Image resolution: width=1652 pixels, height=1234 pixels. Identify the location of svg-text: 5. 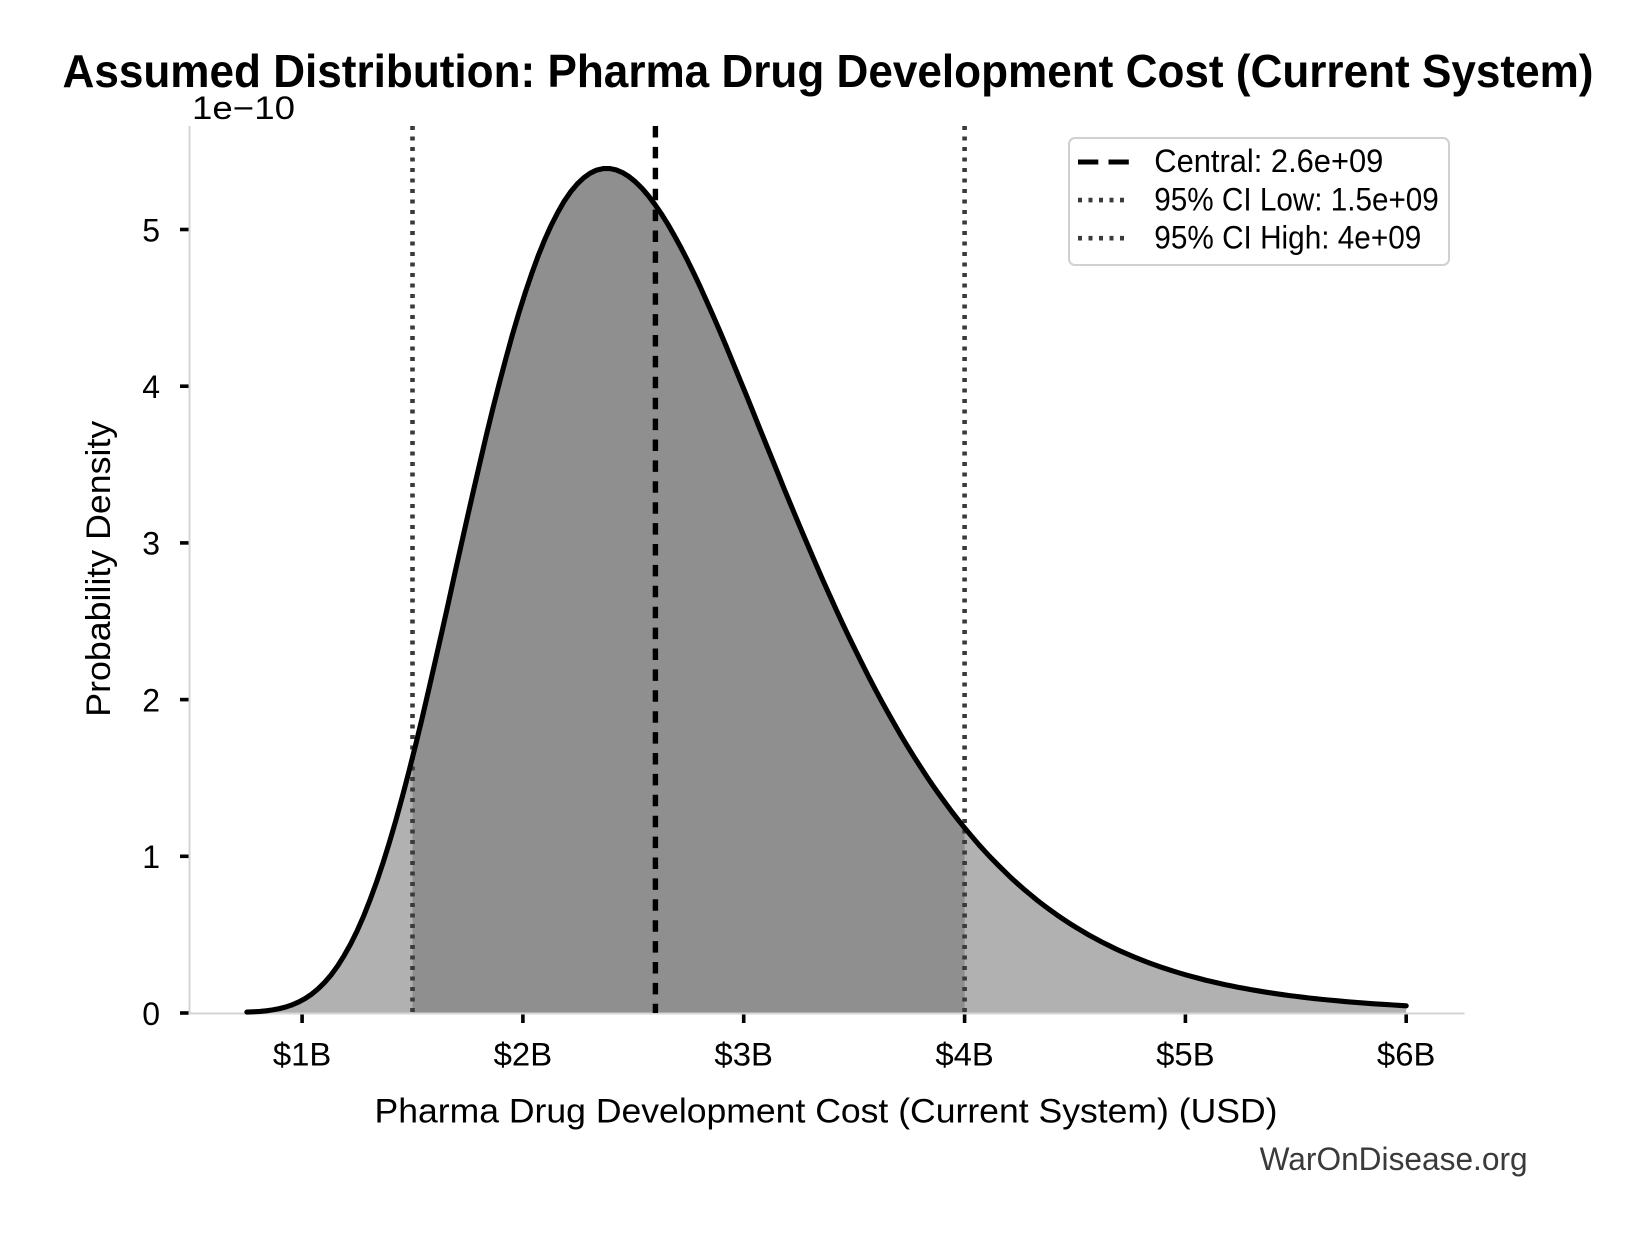
(151, 230).